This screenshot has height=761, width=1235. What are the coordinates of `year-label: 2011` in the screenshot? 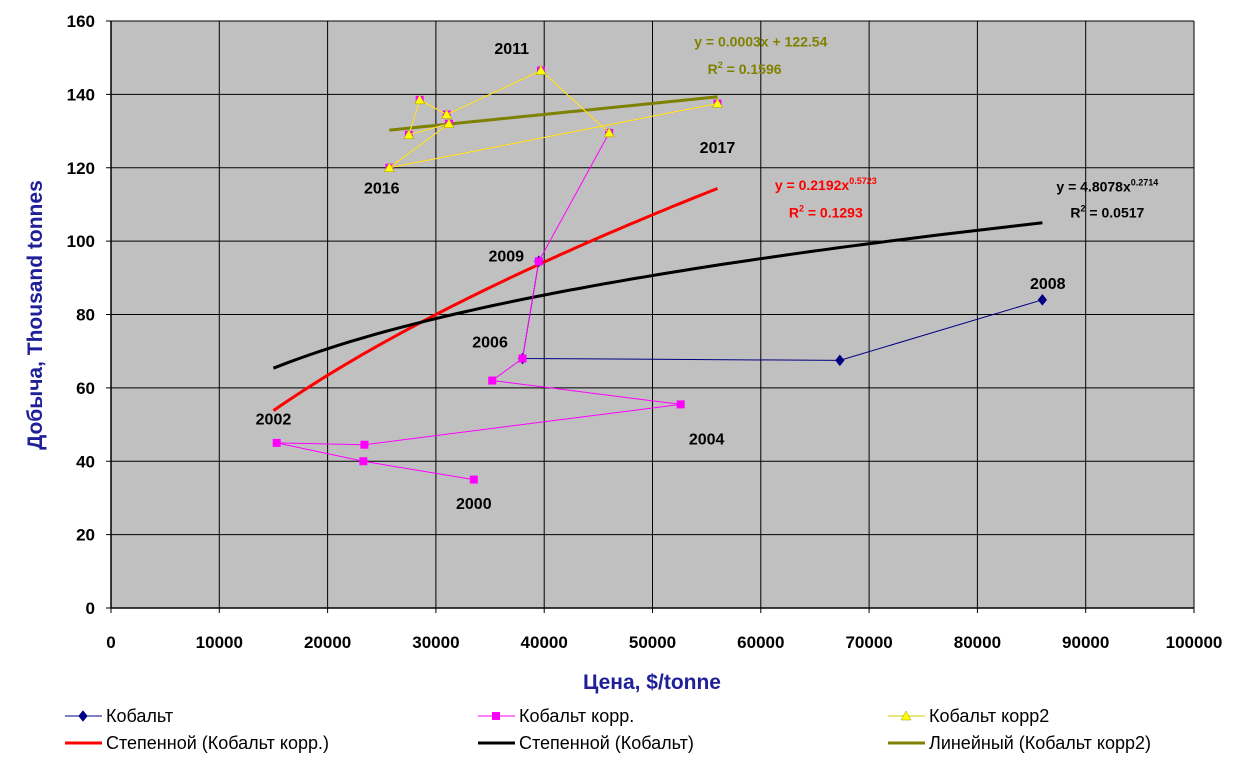 It's located at (511, 49).